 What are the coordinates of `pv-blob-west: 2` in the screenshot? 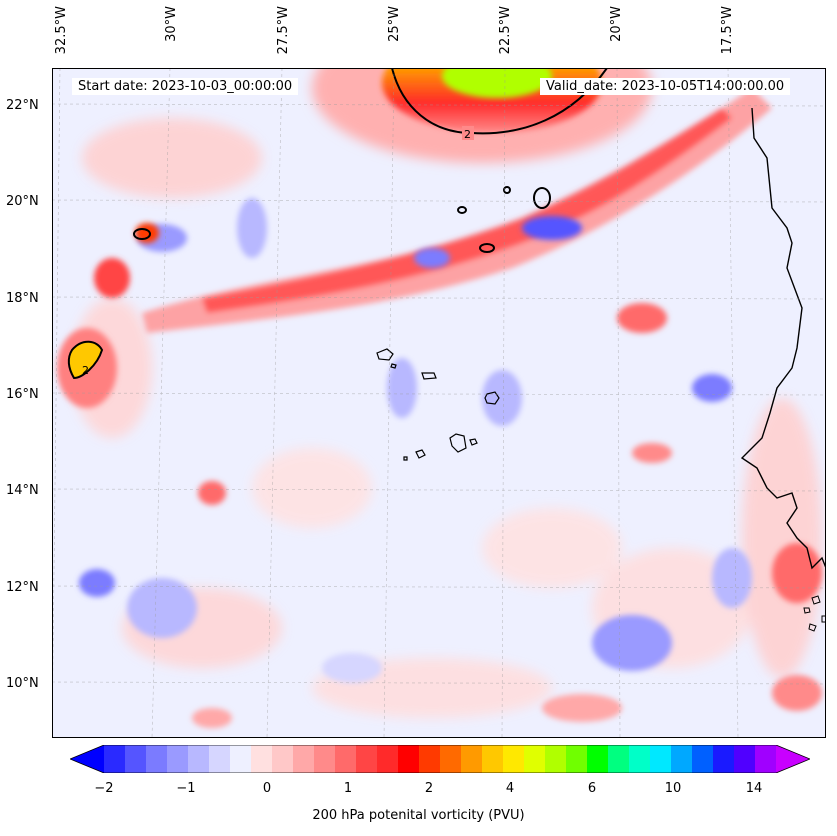 It's located at (87, 368).